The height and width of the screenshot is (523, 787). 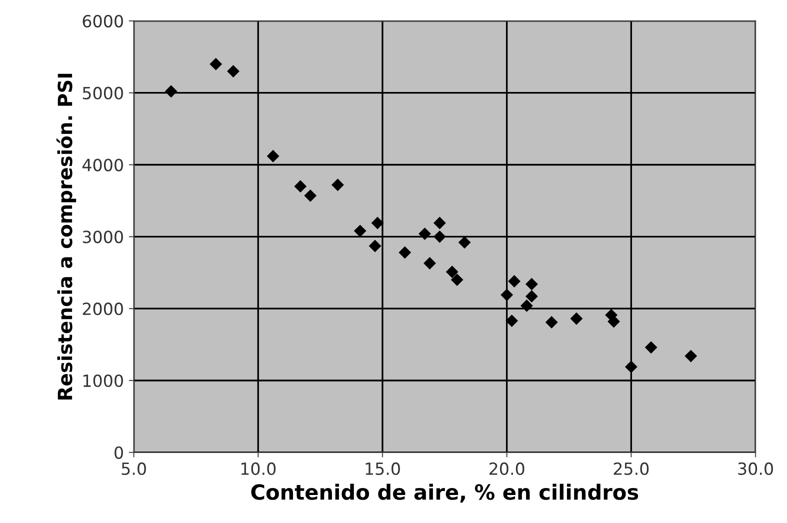 What do you see at coordinates (258, 469) in the screenshot?
I see `x-tick-label: 10.0` at bounding box center [258, 469].